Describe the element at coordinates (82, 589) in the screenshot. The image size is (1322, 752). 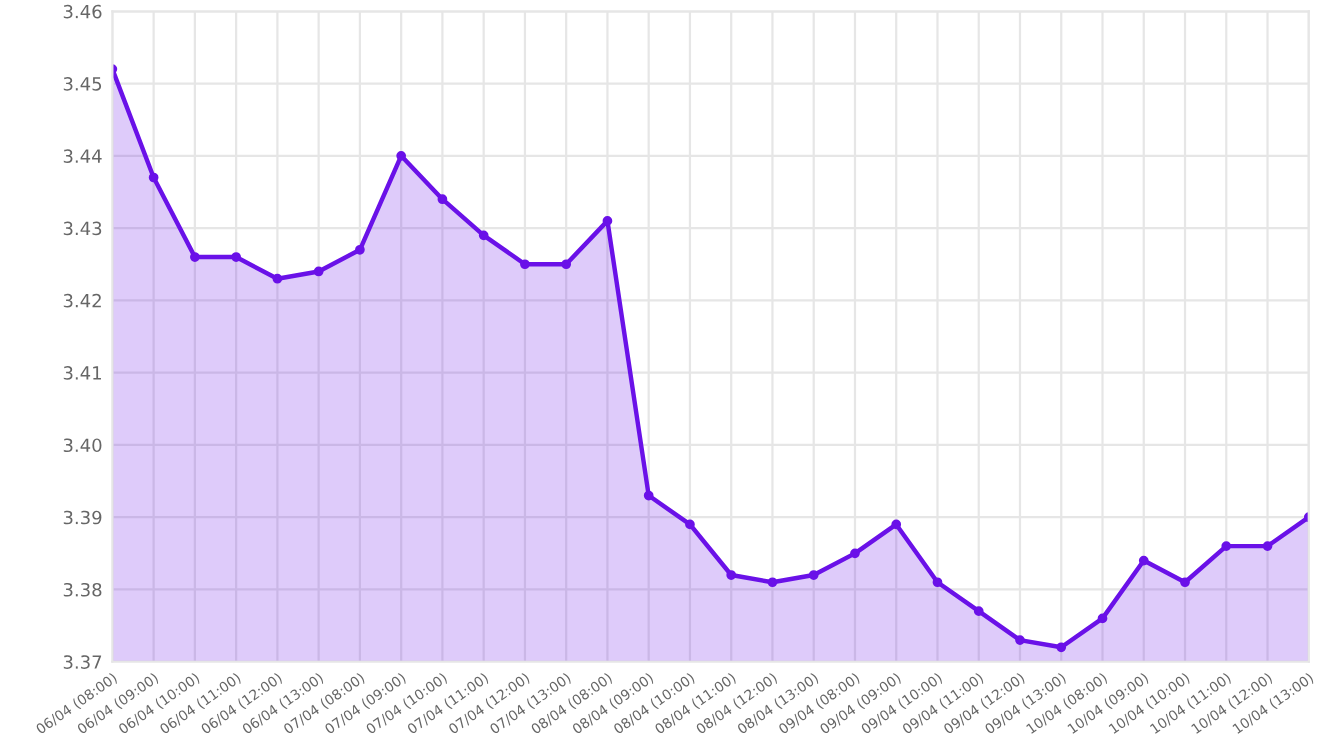
I see `y-tick-label: 3.38` at that location.